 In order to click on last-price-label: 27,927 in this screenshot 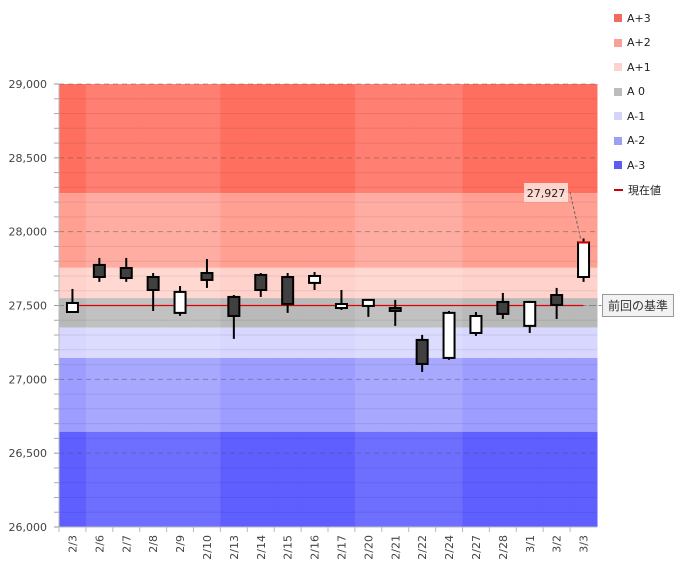, I will do `click(546, 193)`.